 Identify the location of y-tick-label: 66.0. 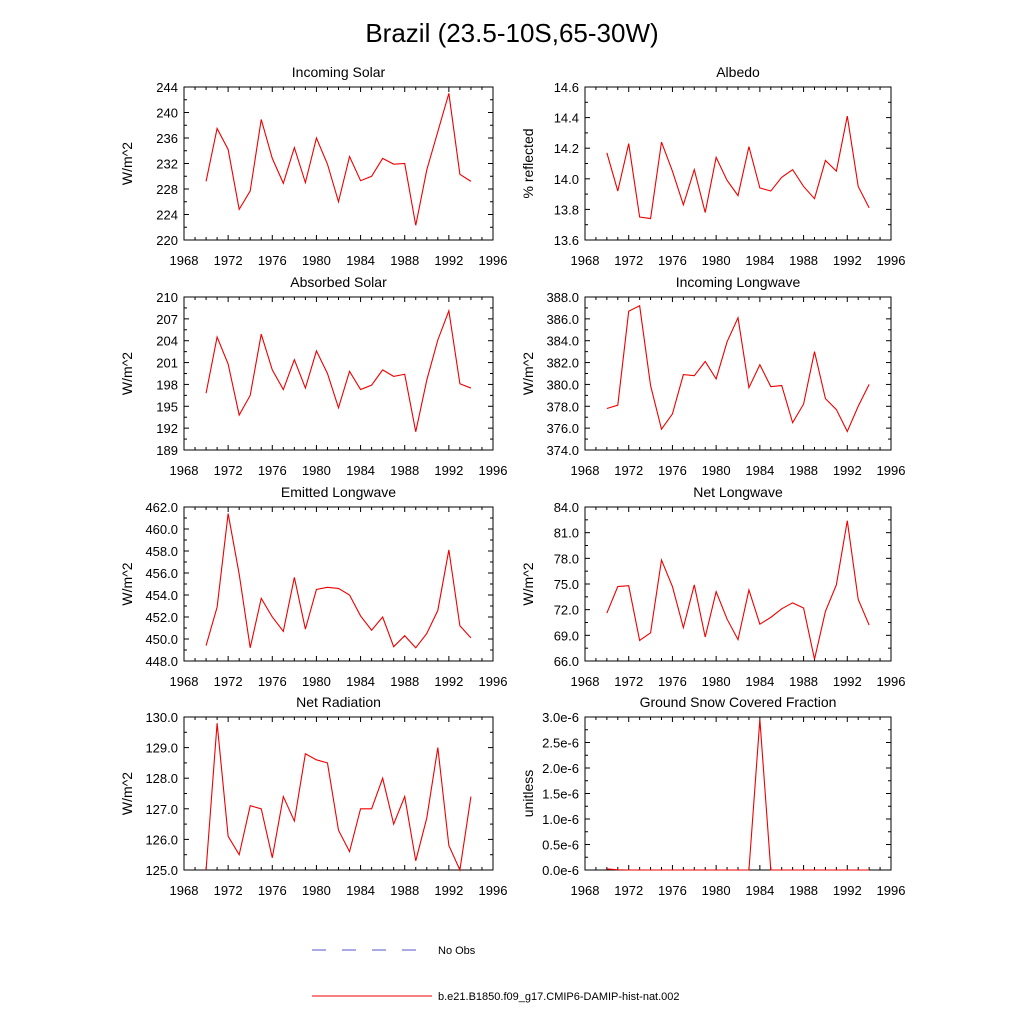
(566, 661).